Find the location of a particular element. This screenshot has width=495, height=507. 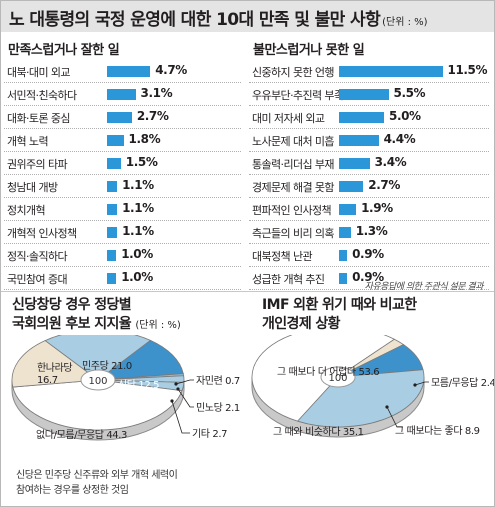

bar-row: 편파적인 인사정책 1.9% is located at coordinates (369, 209).